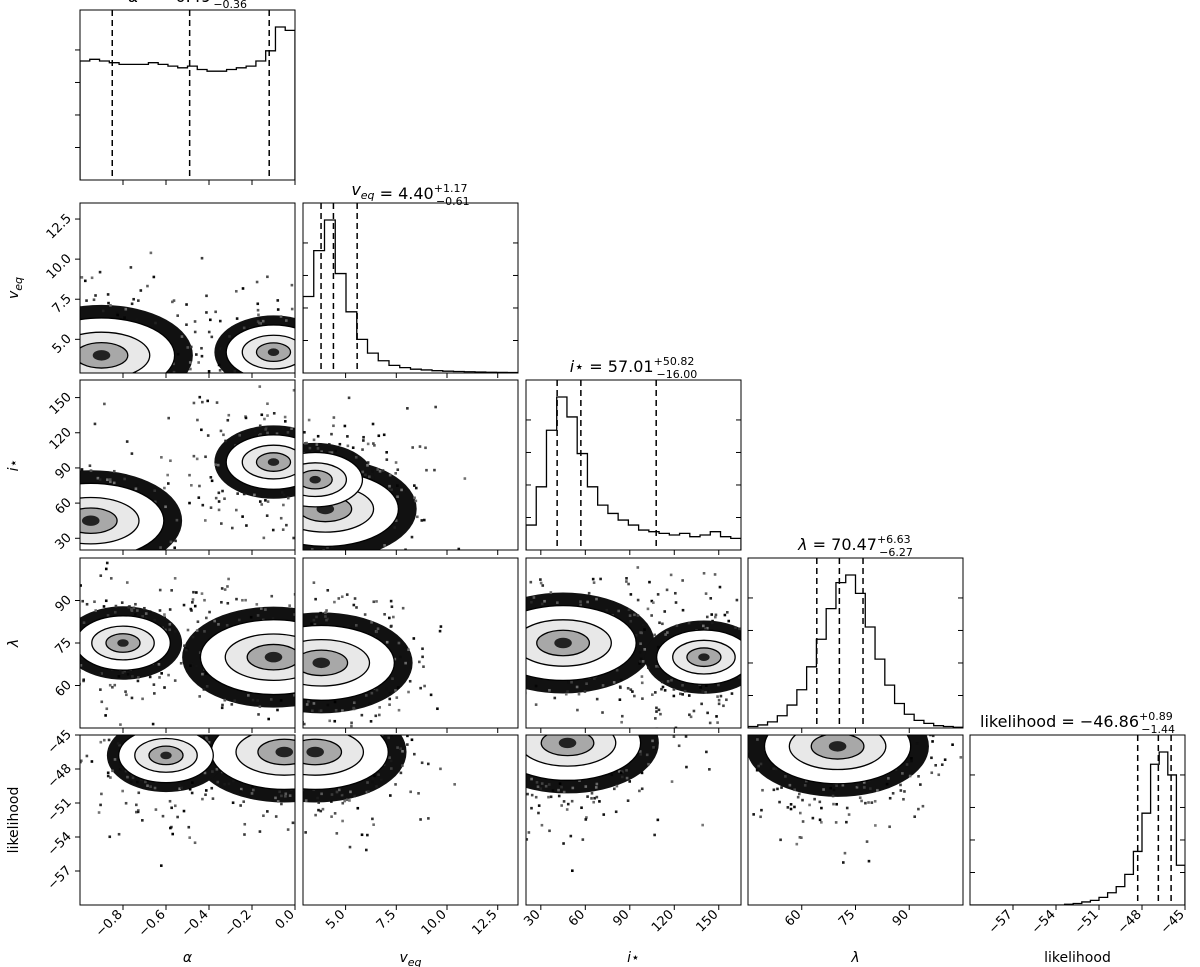  What do you see at coordinates (356, 487) in the screenshot?
I see `panel-i_star-vs-v_eq` at bounding box center [356, 487].